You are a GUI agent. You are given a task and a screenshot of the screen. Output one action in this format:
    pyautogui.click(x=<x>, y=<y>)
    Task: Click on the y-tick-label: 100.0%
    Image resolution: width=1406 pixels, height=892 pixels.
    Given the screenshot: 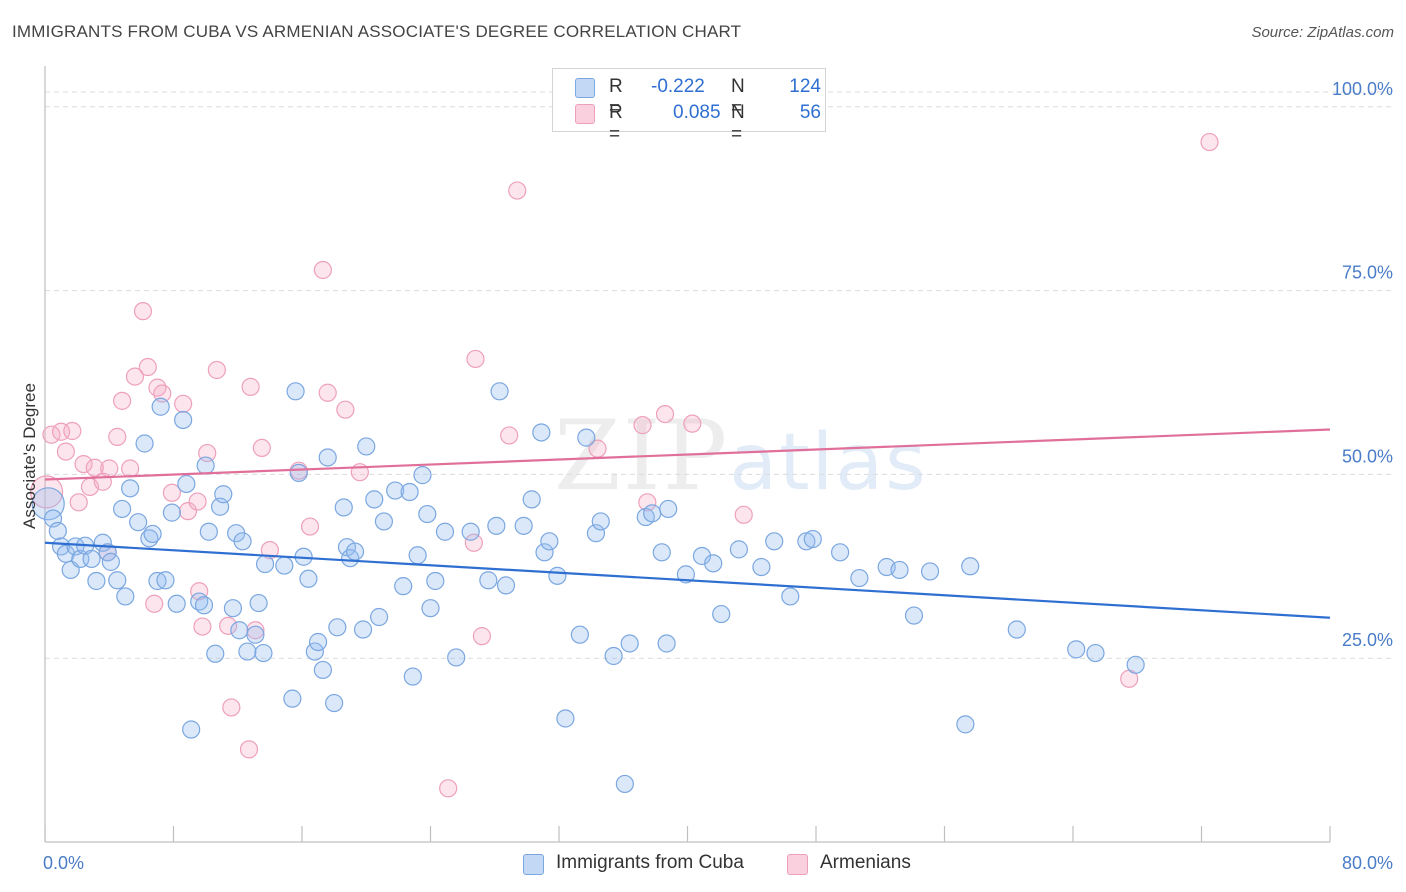 What is the action you would take?
    pyautogui.click(x=1362, y=89)
    